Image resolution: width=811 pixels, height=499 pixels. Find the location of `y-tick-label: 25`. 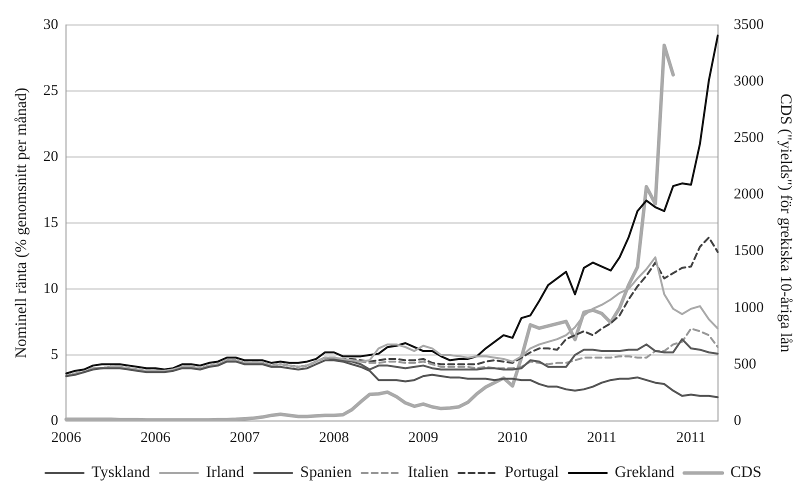

y-tick-label: 25 is located at coordinates (50, 90).